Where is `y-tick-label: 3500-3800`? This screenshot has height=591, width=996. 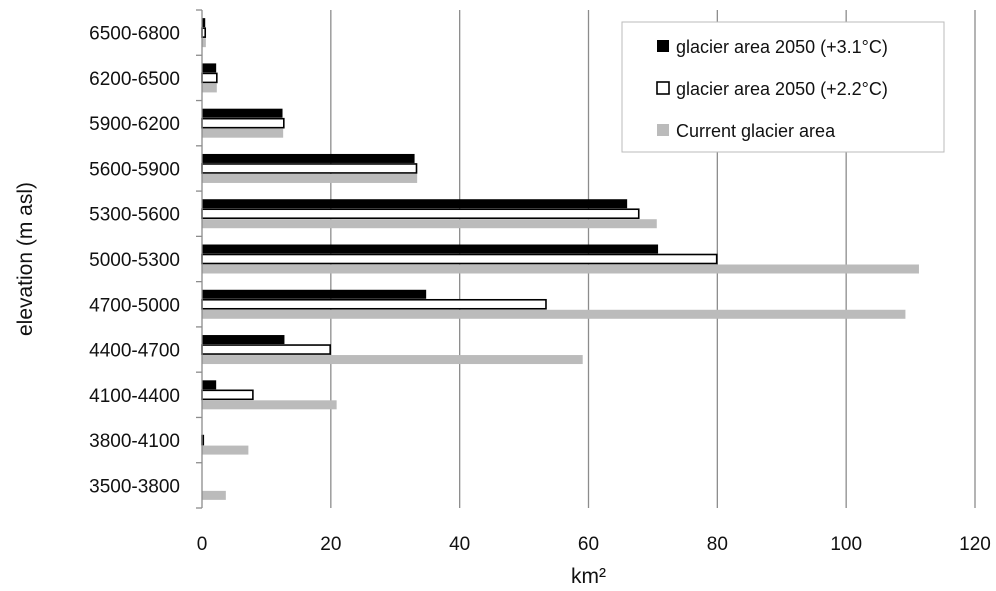
y-tick-label: 3500-3800 is located at coordinates (134, 486).